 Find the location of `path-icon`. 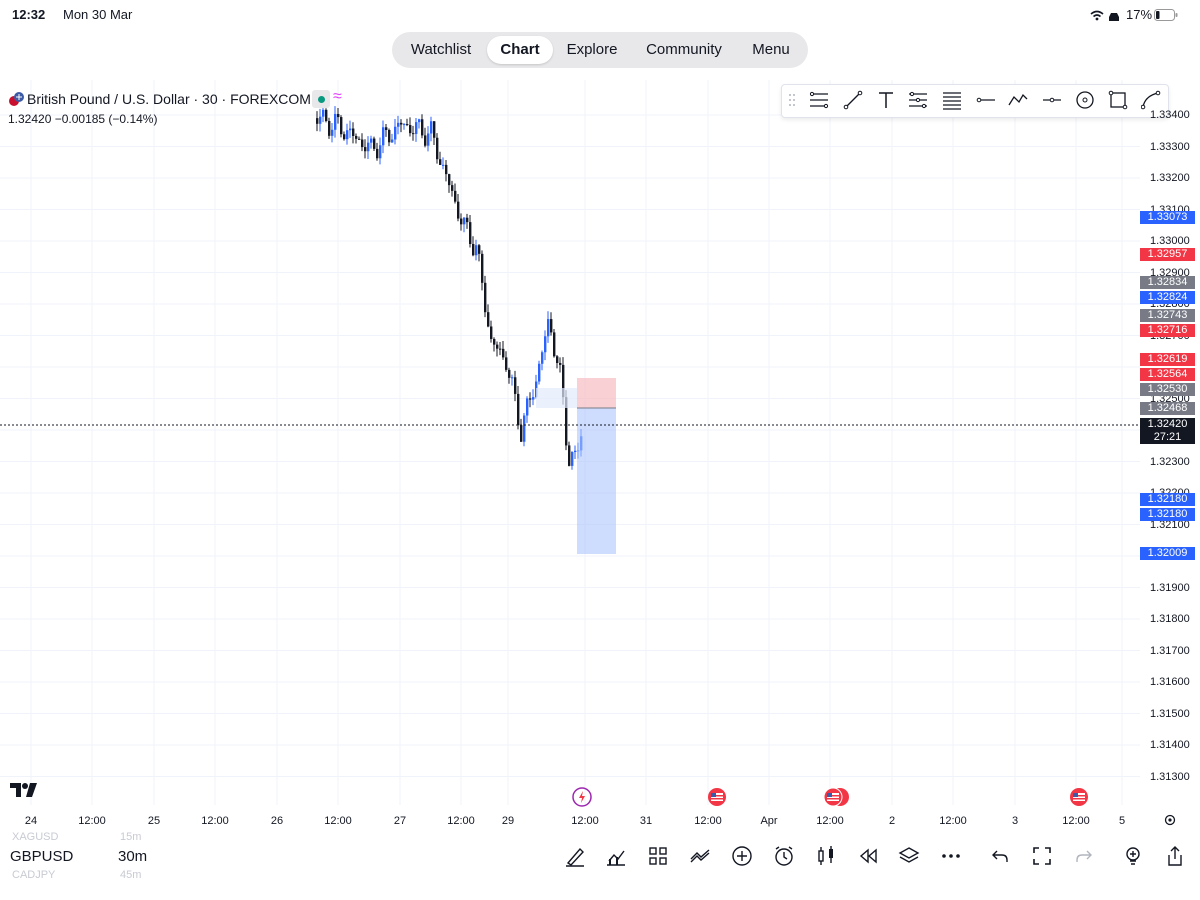

path-icon is located at coordinates (1018, 102).